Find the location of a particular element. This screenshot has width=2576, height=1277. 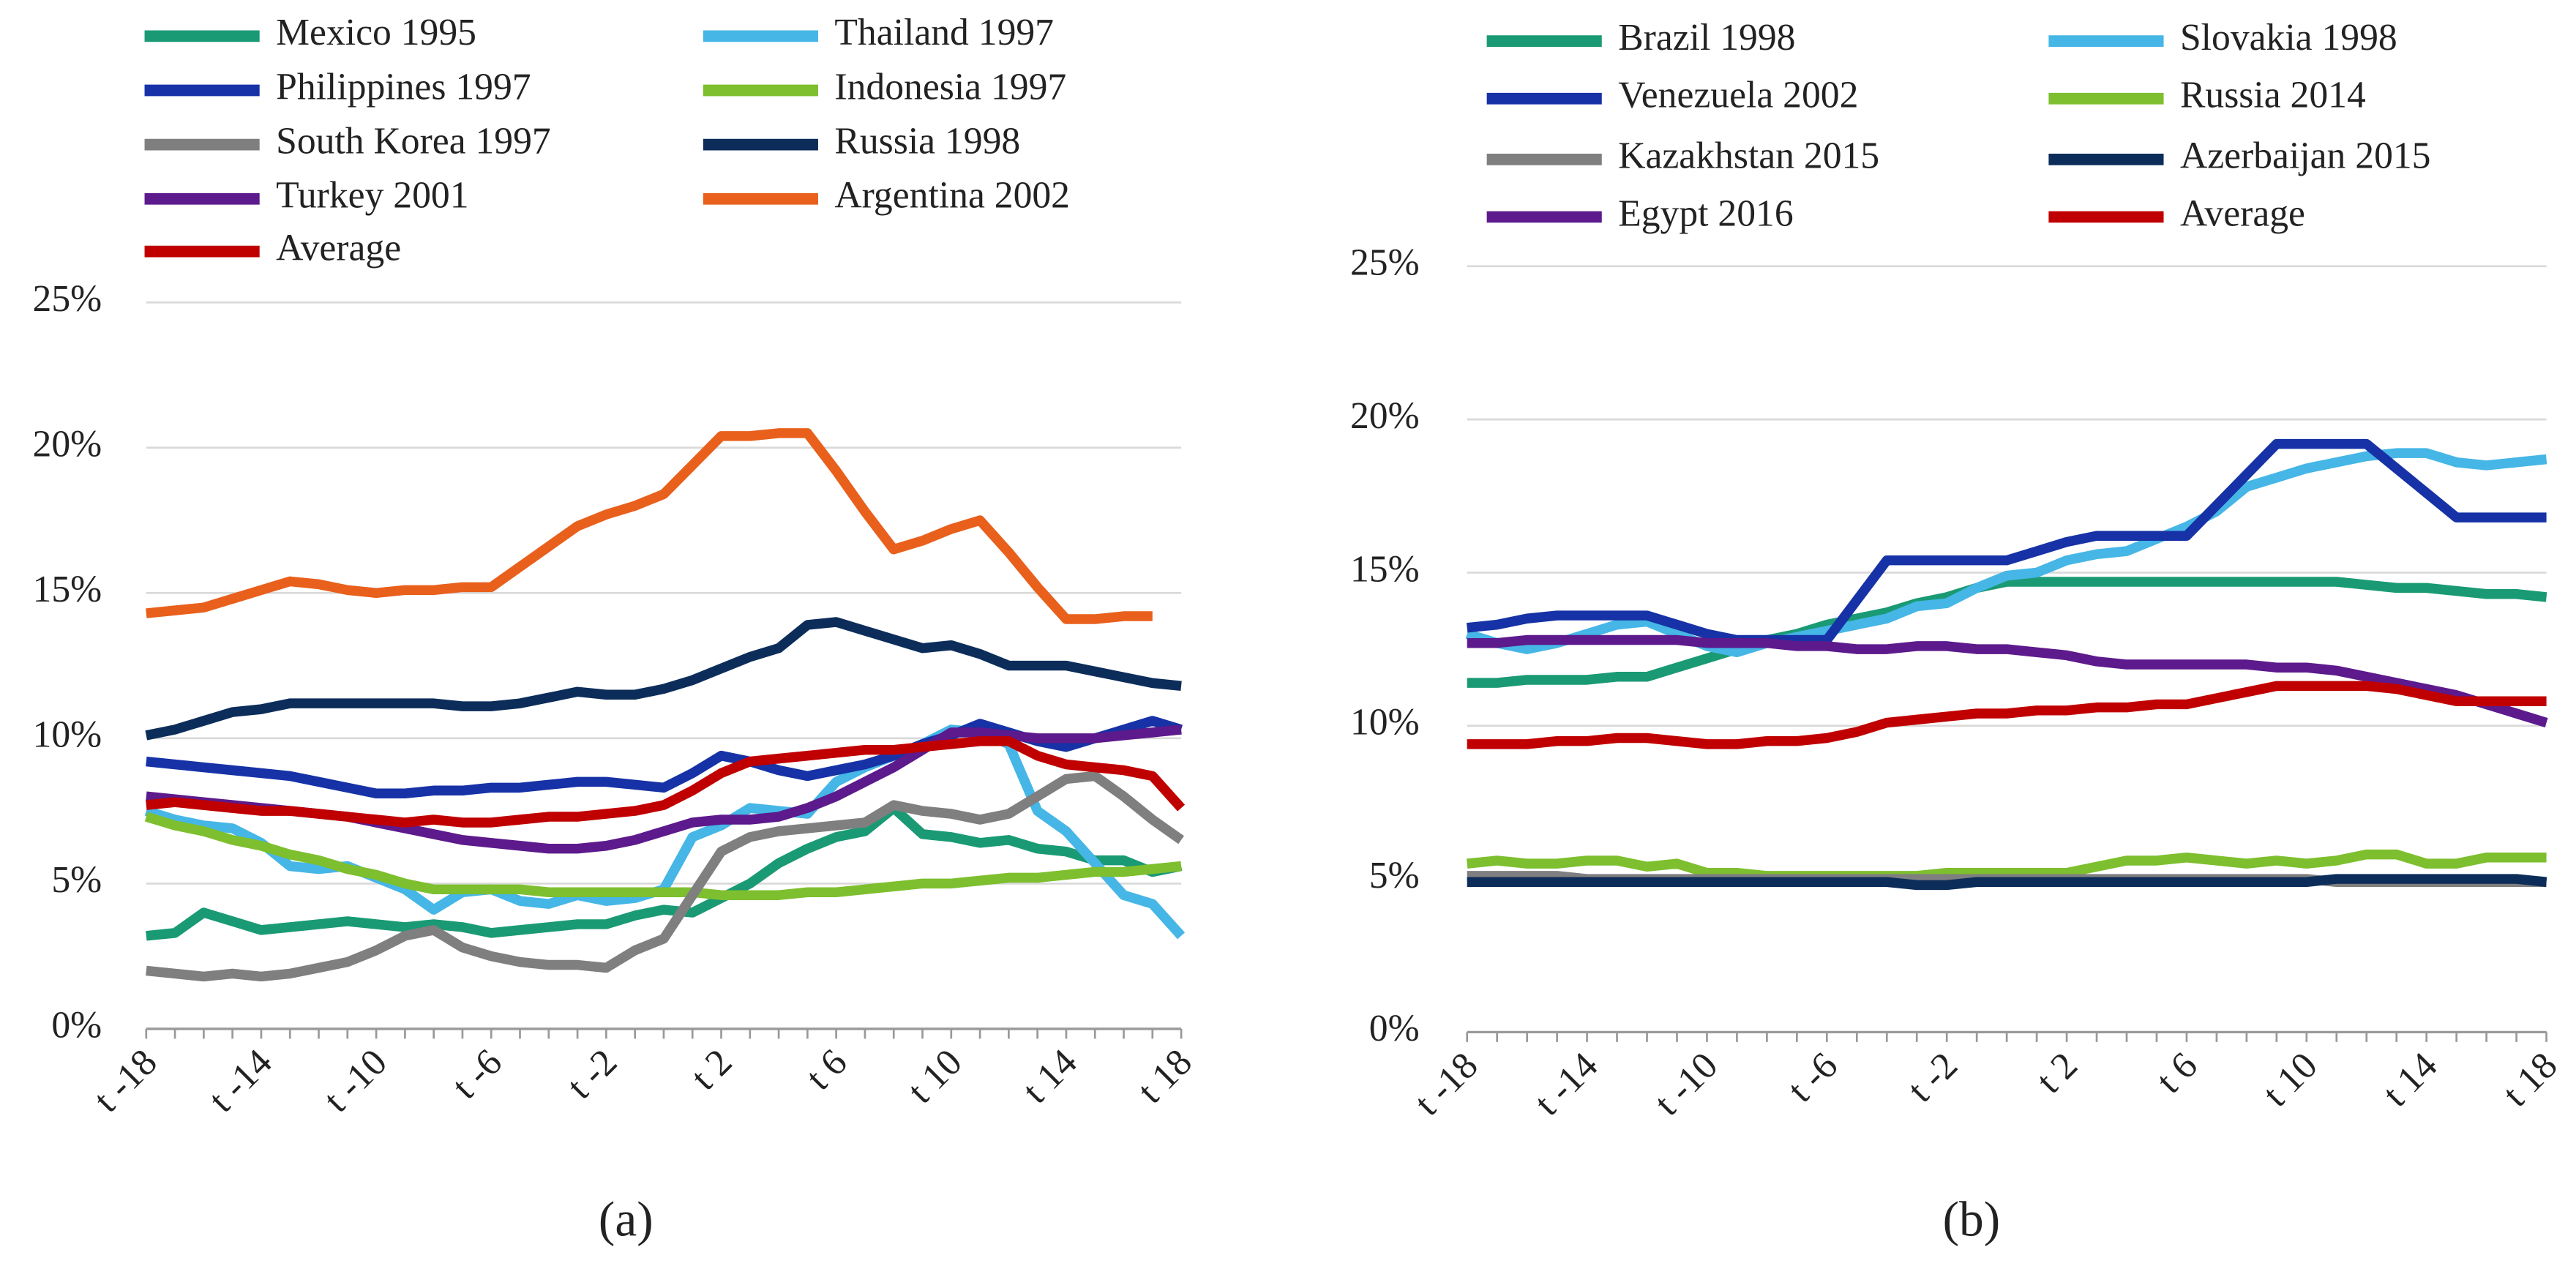

legend-label: Indonesia 1997 is located at coordinates (950, 87).